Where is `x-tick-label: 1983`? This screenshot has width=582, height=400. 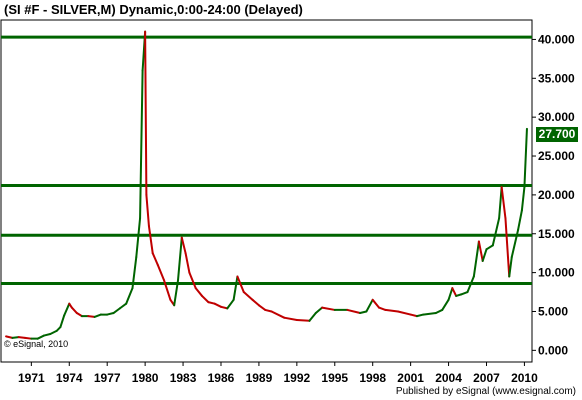 x-tick-label: 1983 is located at coordinates (183, 378).